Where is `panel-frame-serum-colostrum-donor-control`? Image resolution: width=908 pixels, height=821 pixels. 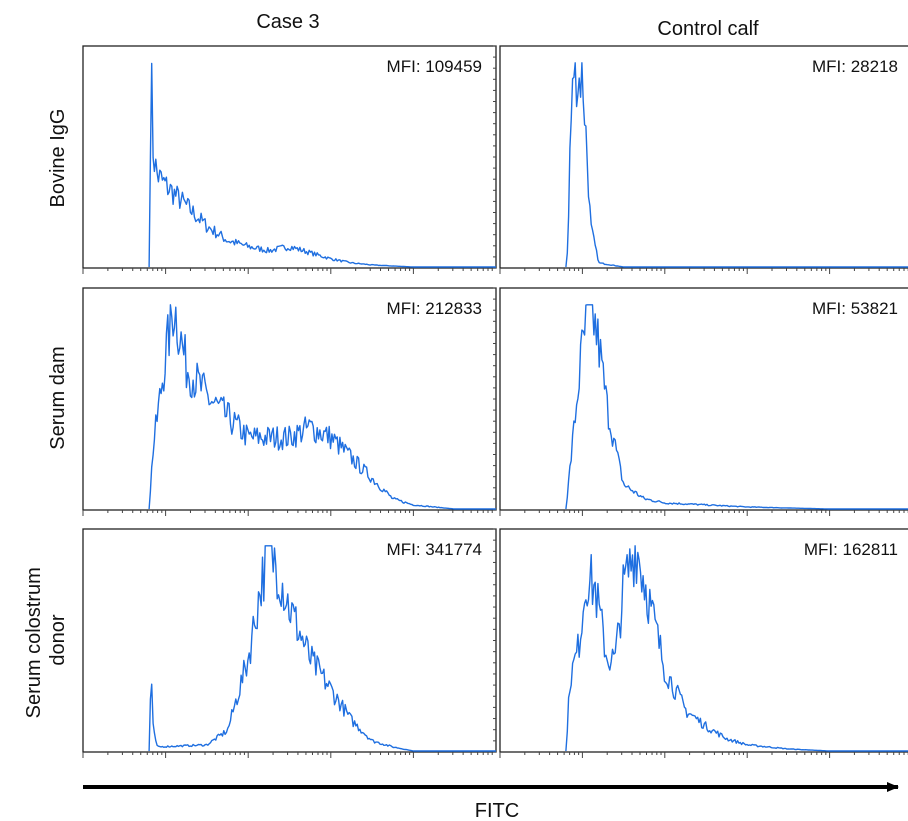 panel-frame-serum-colostrum-donor-control is located at coordinates (703, 640).